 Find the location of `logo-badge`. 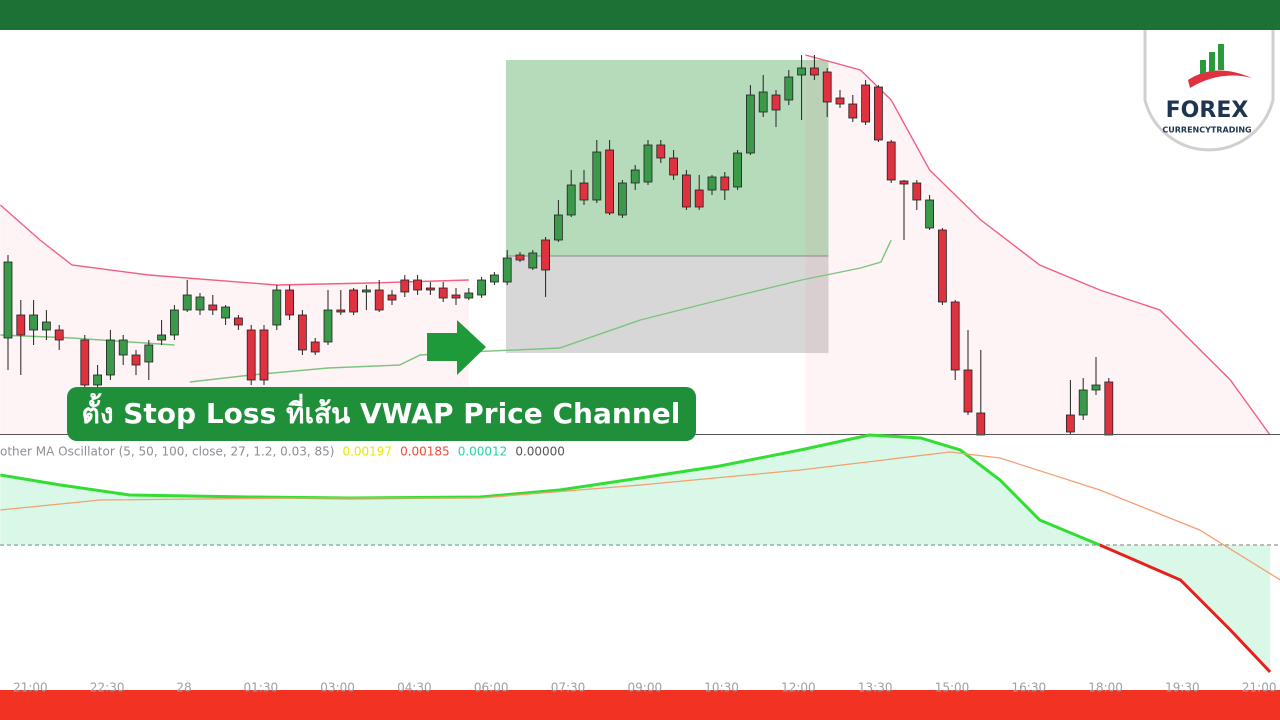

logo-badge is located at coordinates (1209, 91).